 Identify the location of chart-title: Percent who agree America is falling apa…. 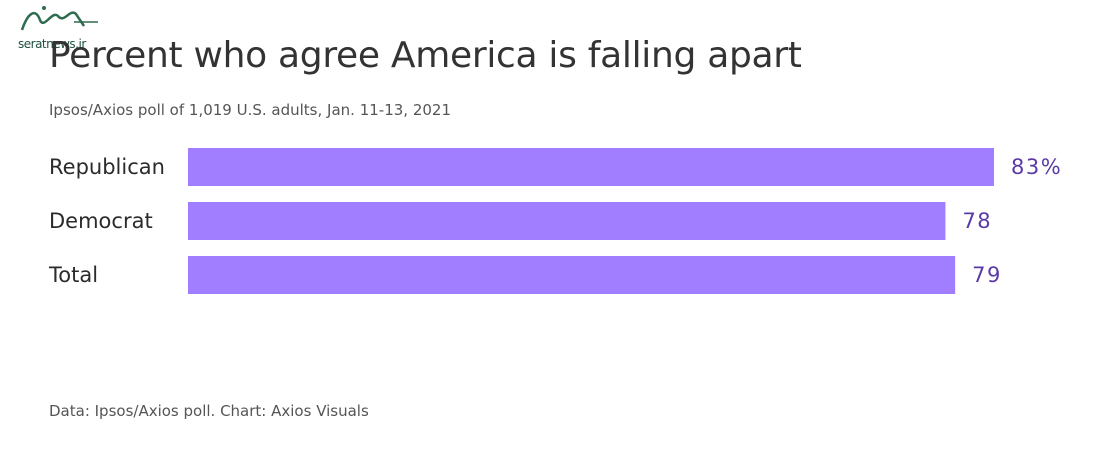
(425, 55).